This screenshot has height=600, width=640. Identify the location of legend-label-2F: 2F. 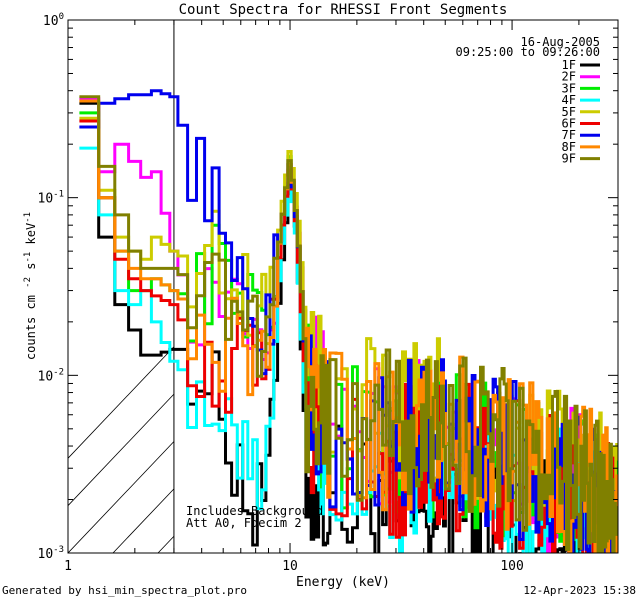
(569, 77).